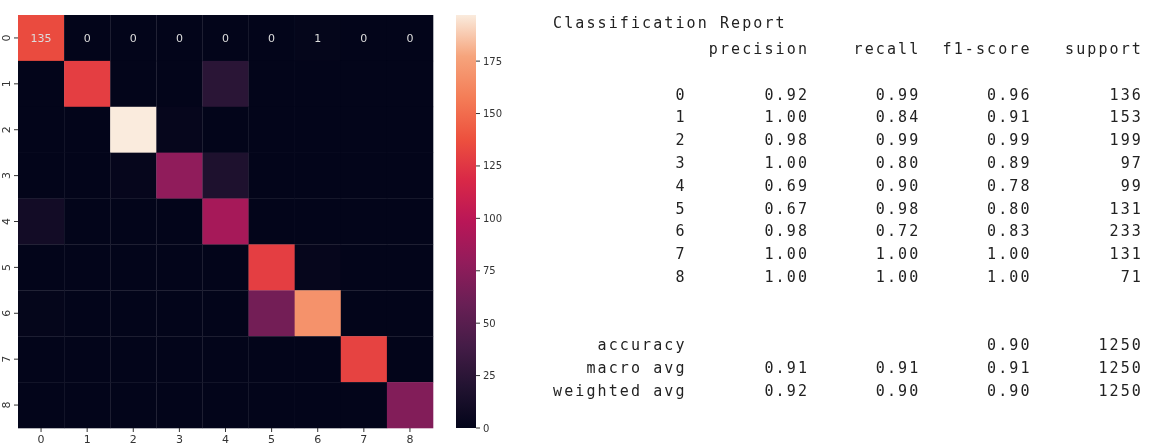 Image resolution: width=1152 pixels, height=447 pixels. What do you see at coordinates (6, 176) in the screenshot?
I see `y-tick-label: 3` at bounding box center [6, 176].